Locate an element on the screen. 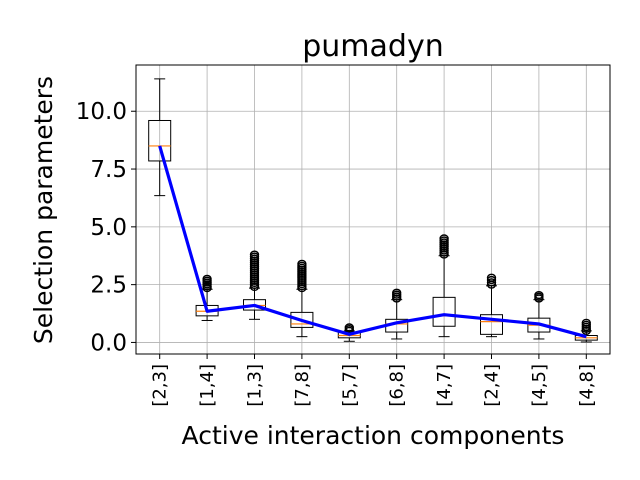 Image resolution: width=640 pixels, height=480 pixels. x-tick-label: [4,8] is located at coordinates (586, 385).